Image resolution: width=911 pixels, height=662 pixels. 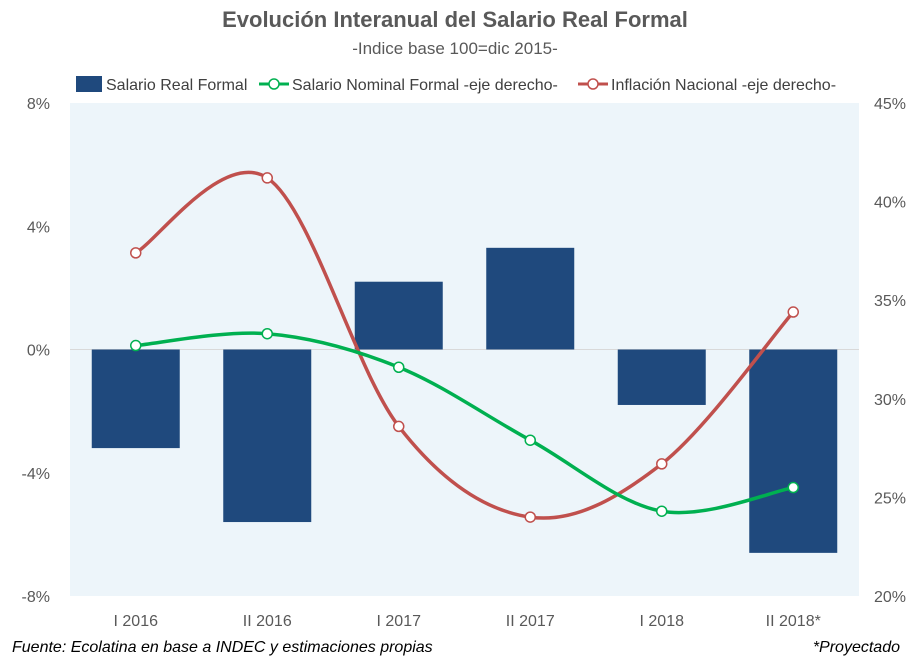 What do you see at coordinates (274, 84) in the screenshot?
I see `legend-marker-salario-nominal` at bounding box center [274, 84].